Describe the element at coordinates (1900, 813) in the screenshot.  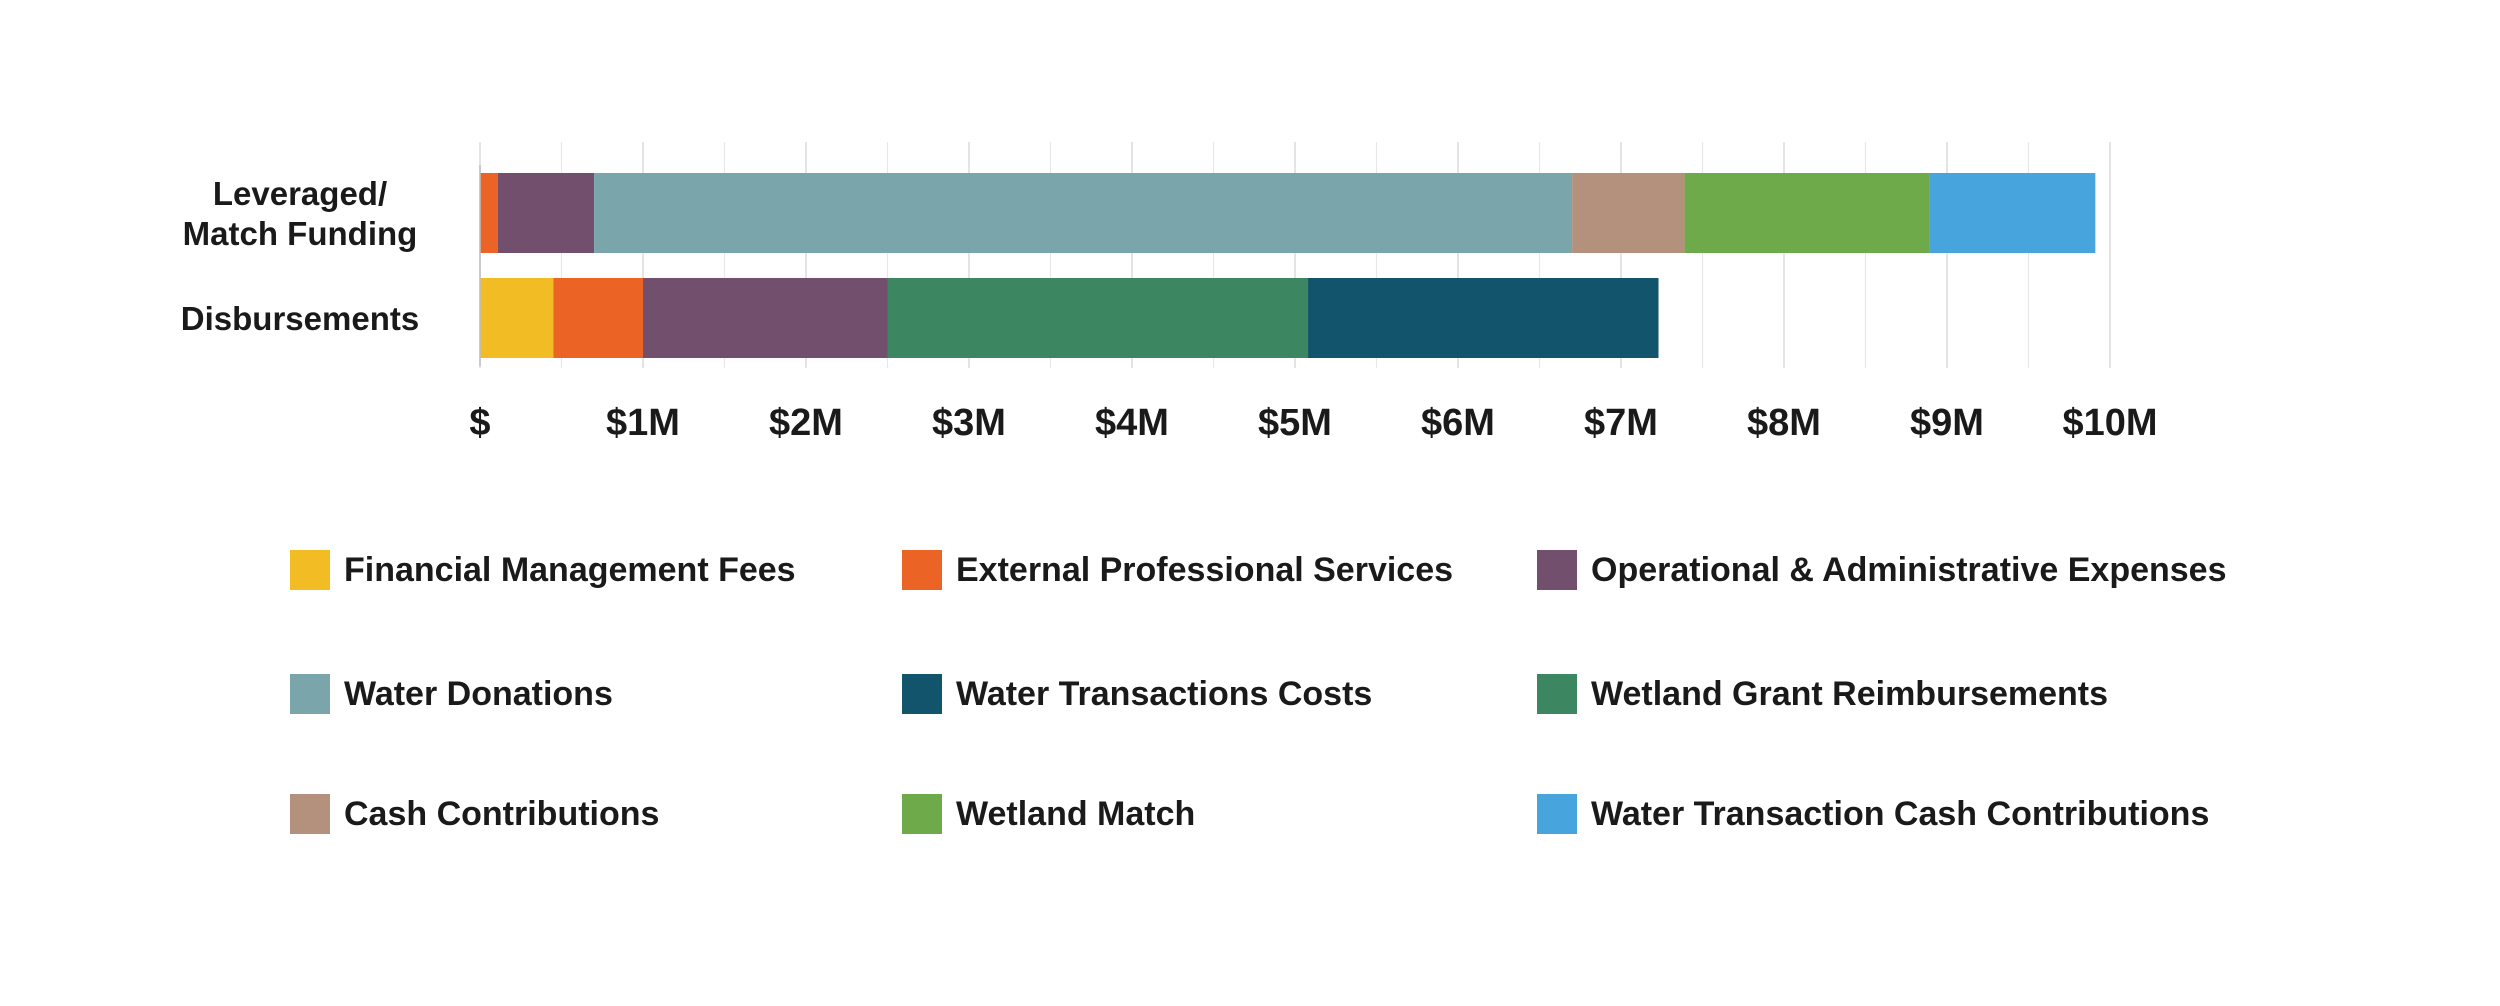
I see `legend-label-water-transaction-cash-contributions: Water Transaction Cash Contributions` at that location.